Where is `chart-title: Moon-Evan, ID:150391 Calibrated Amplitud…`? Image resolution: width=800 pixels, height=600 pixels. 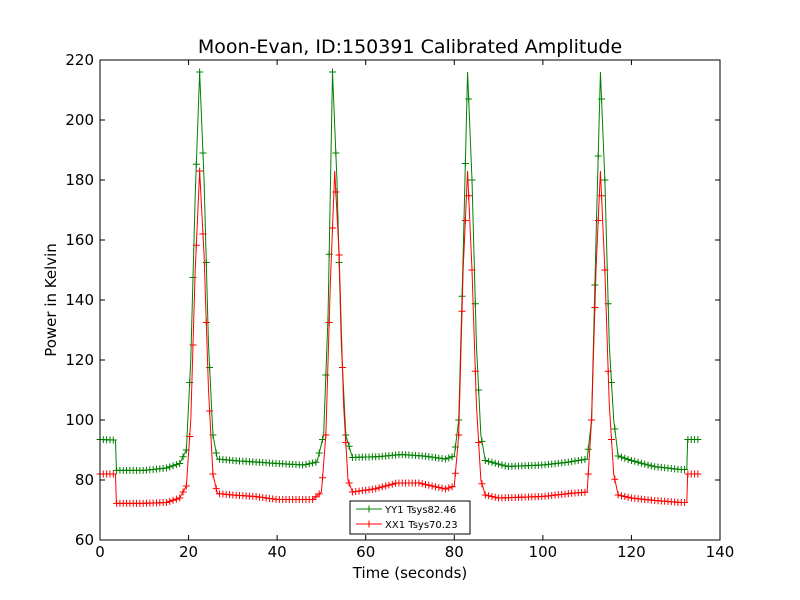
chart-title: Moon-Evan, ID:150391 Calibrated Amplitud… is located at coordinates (410, 47).